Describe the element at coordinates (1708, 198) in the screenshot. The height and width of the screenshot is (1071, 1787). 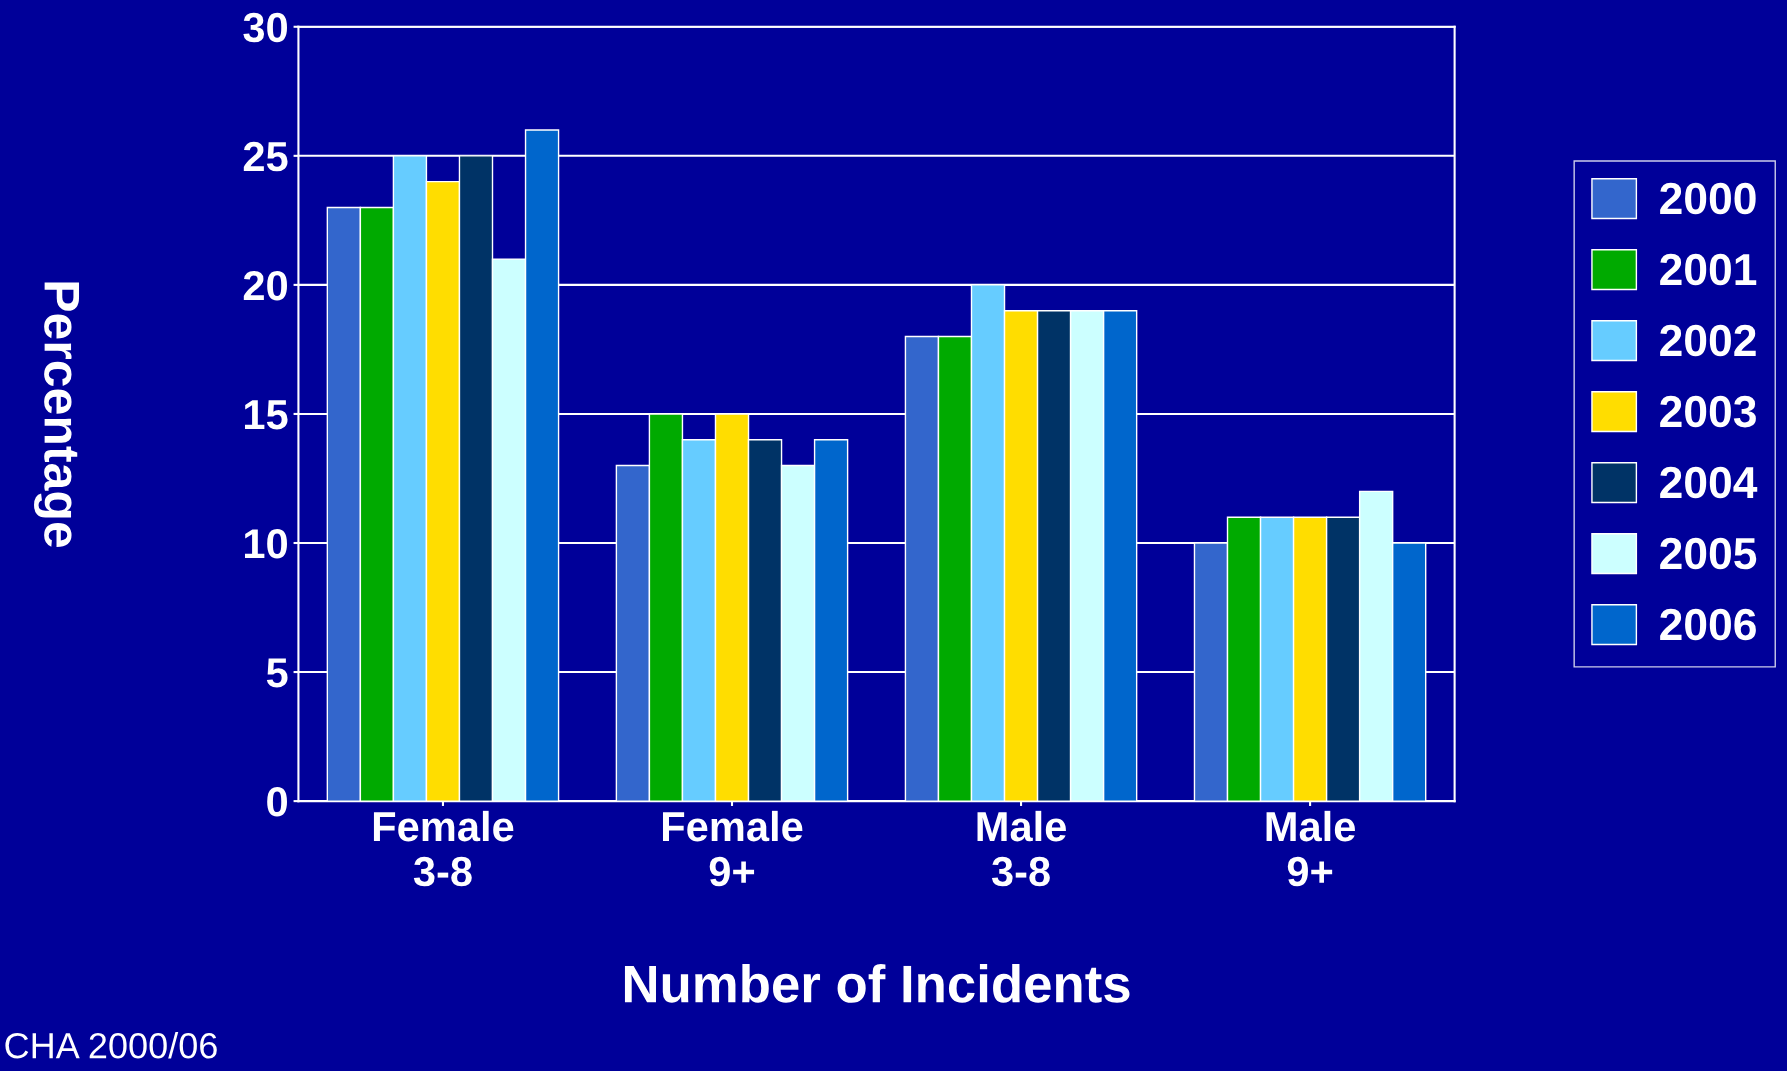
I see `legend-label: 2000` at that location.